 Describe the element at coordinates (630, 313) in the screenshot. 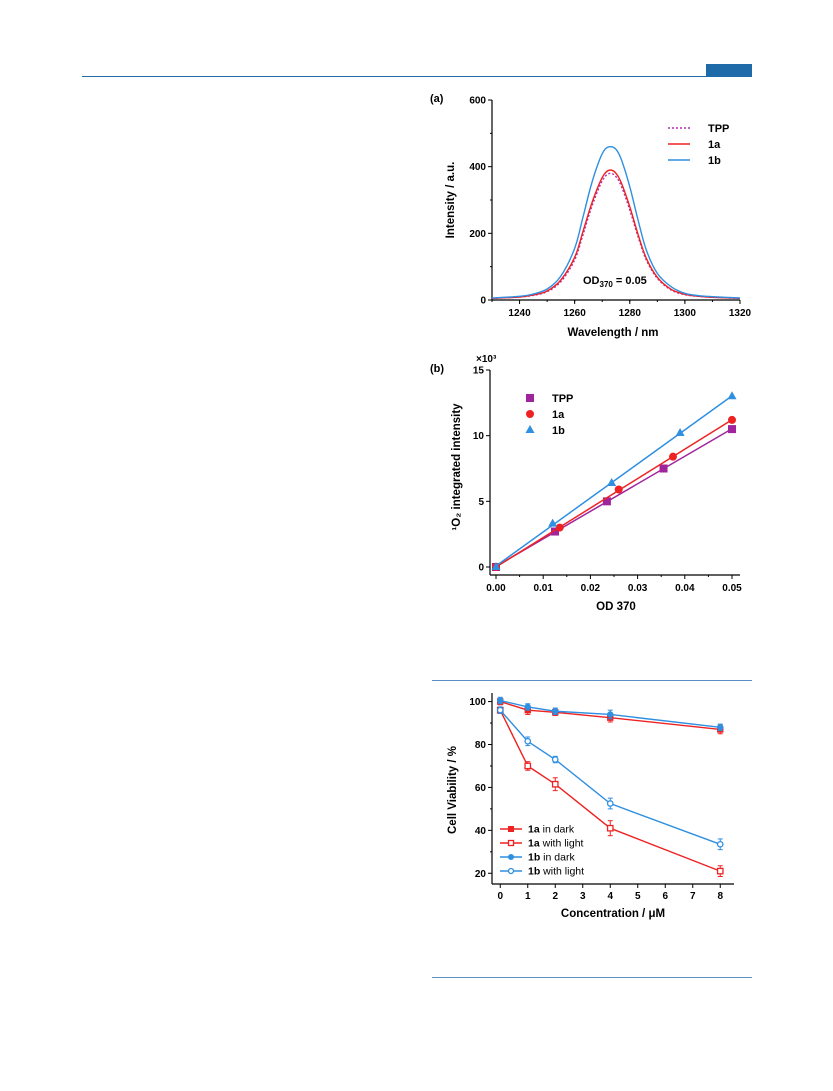

I see `x-tick-label: 1280` at that location.